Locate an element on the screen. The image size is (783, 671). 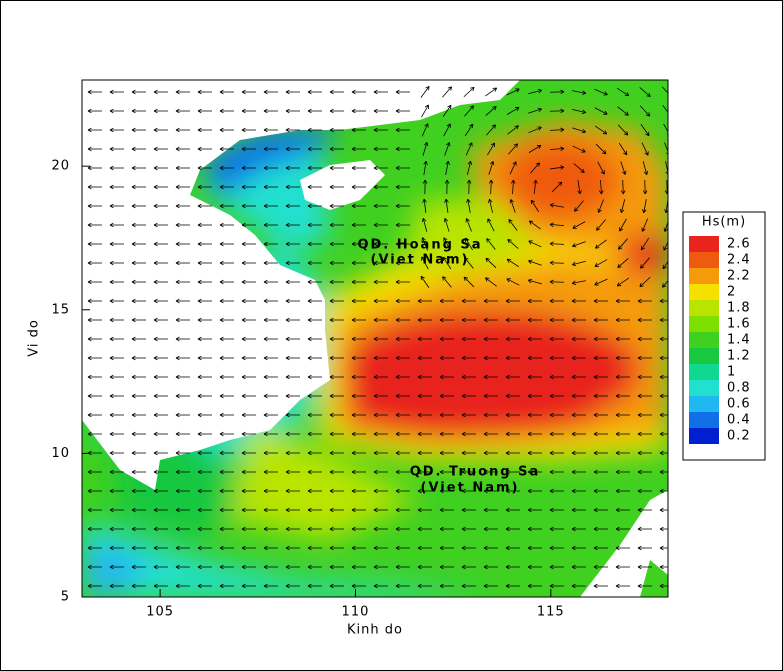
colorbar-label: 0.6 is located at coordinates (739, 404).